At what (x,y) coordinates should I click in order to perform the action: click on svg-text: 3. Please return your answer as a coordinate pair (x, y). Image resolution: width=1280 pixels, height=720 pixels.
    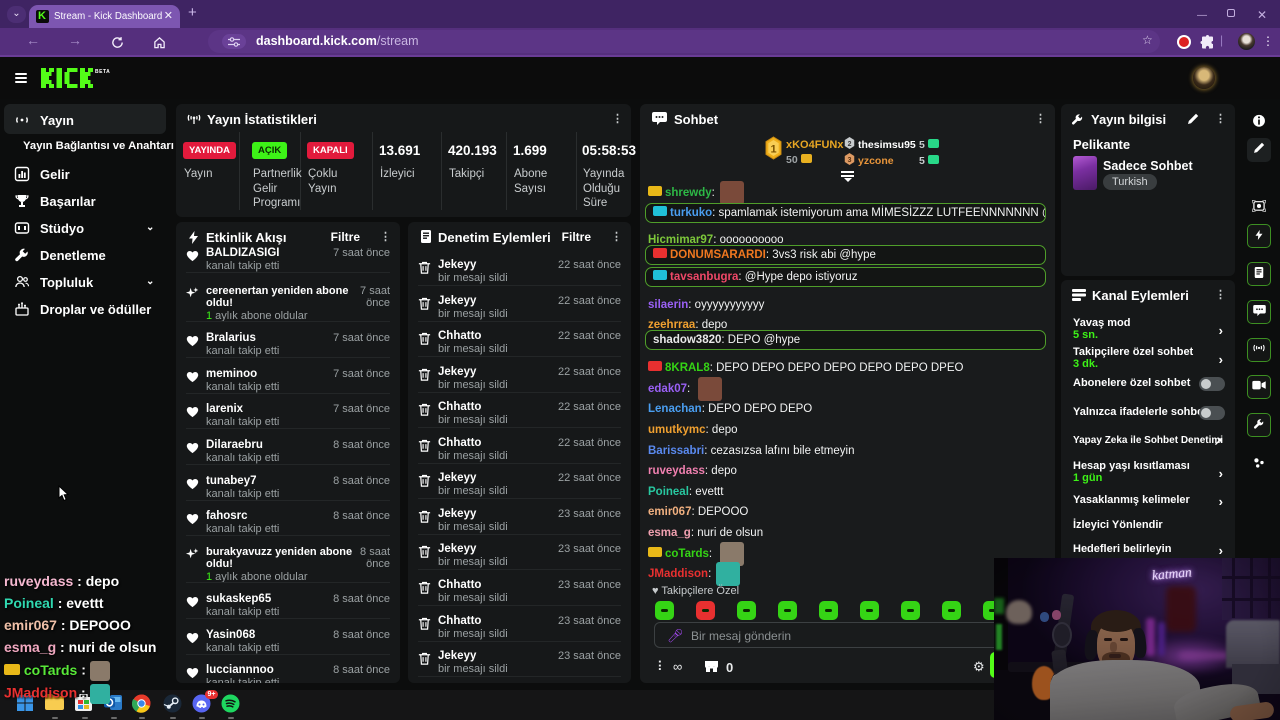
    Looking at the image, I should click on (850, 160).